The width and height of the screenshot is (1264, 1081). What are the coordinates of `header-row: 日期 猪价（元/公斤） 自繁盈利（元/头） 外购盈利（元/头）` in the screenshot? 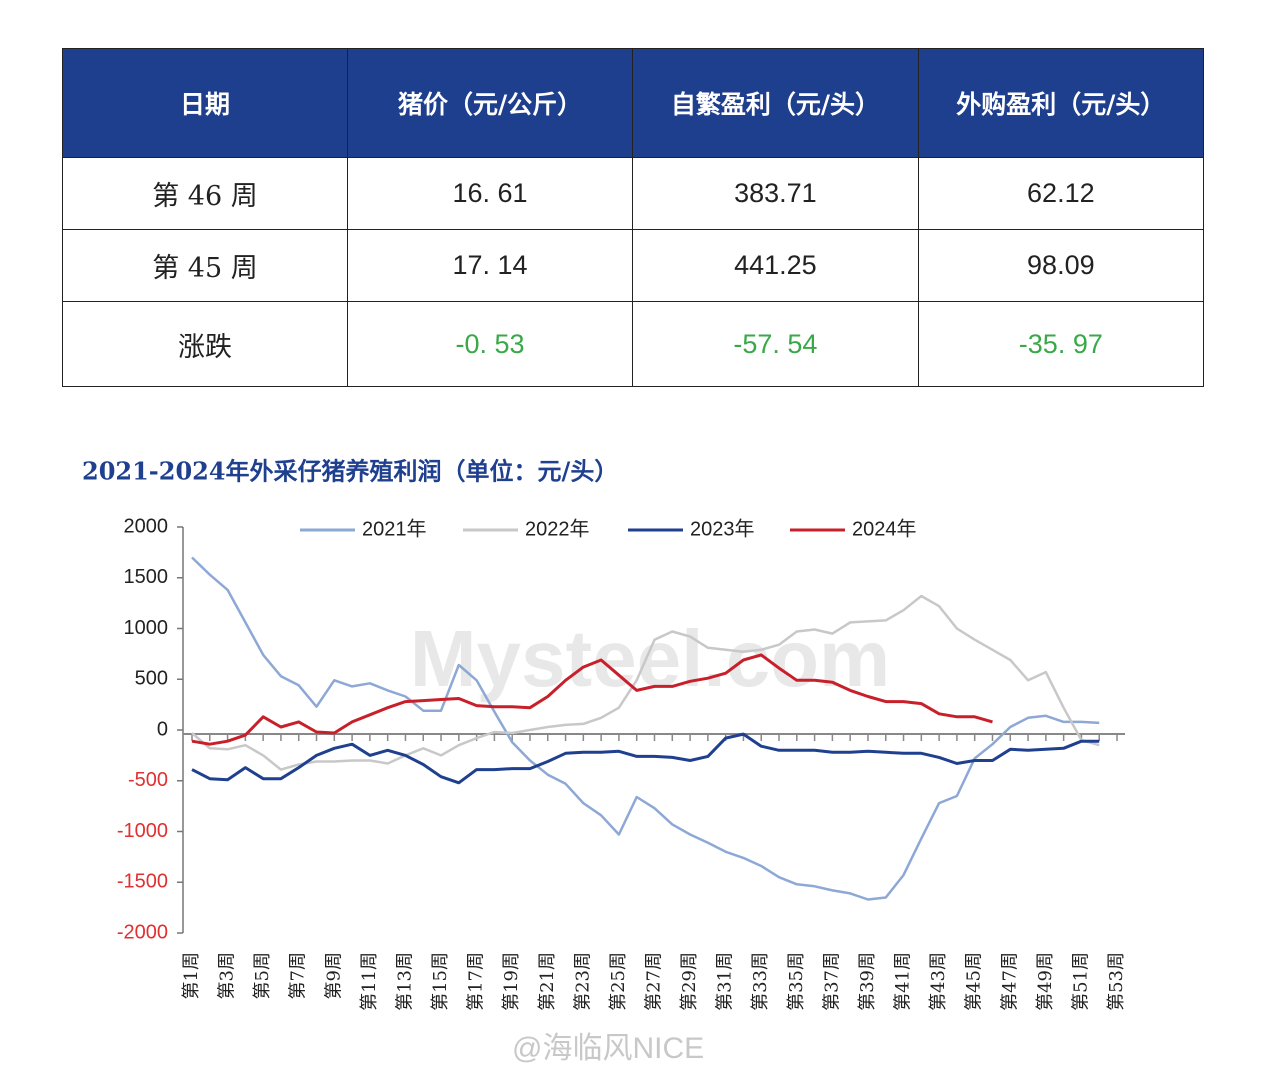 It's located at (633, 103).